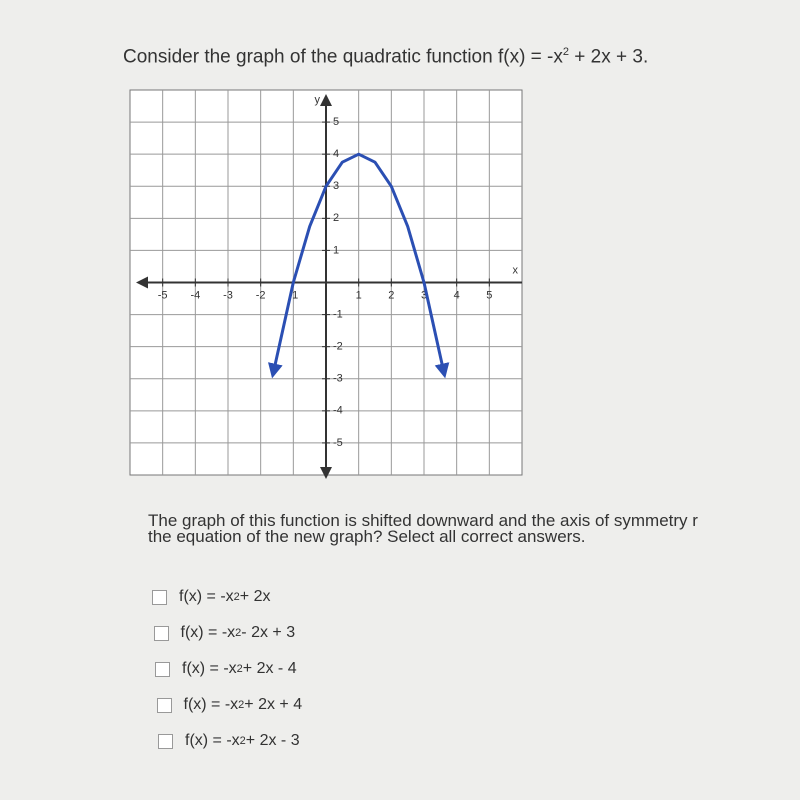 Image resolution: width=800 pixels, height=800 pixels. I want to click on x-axis-label: x, so click(516, 270).